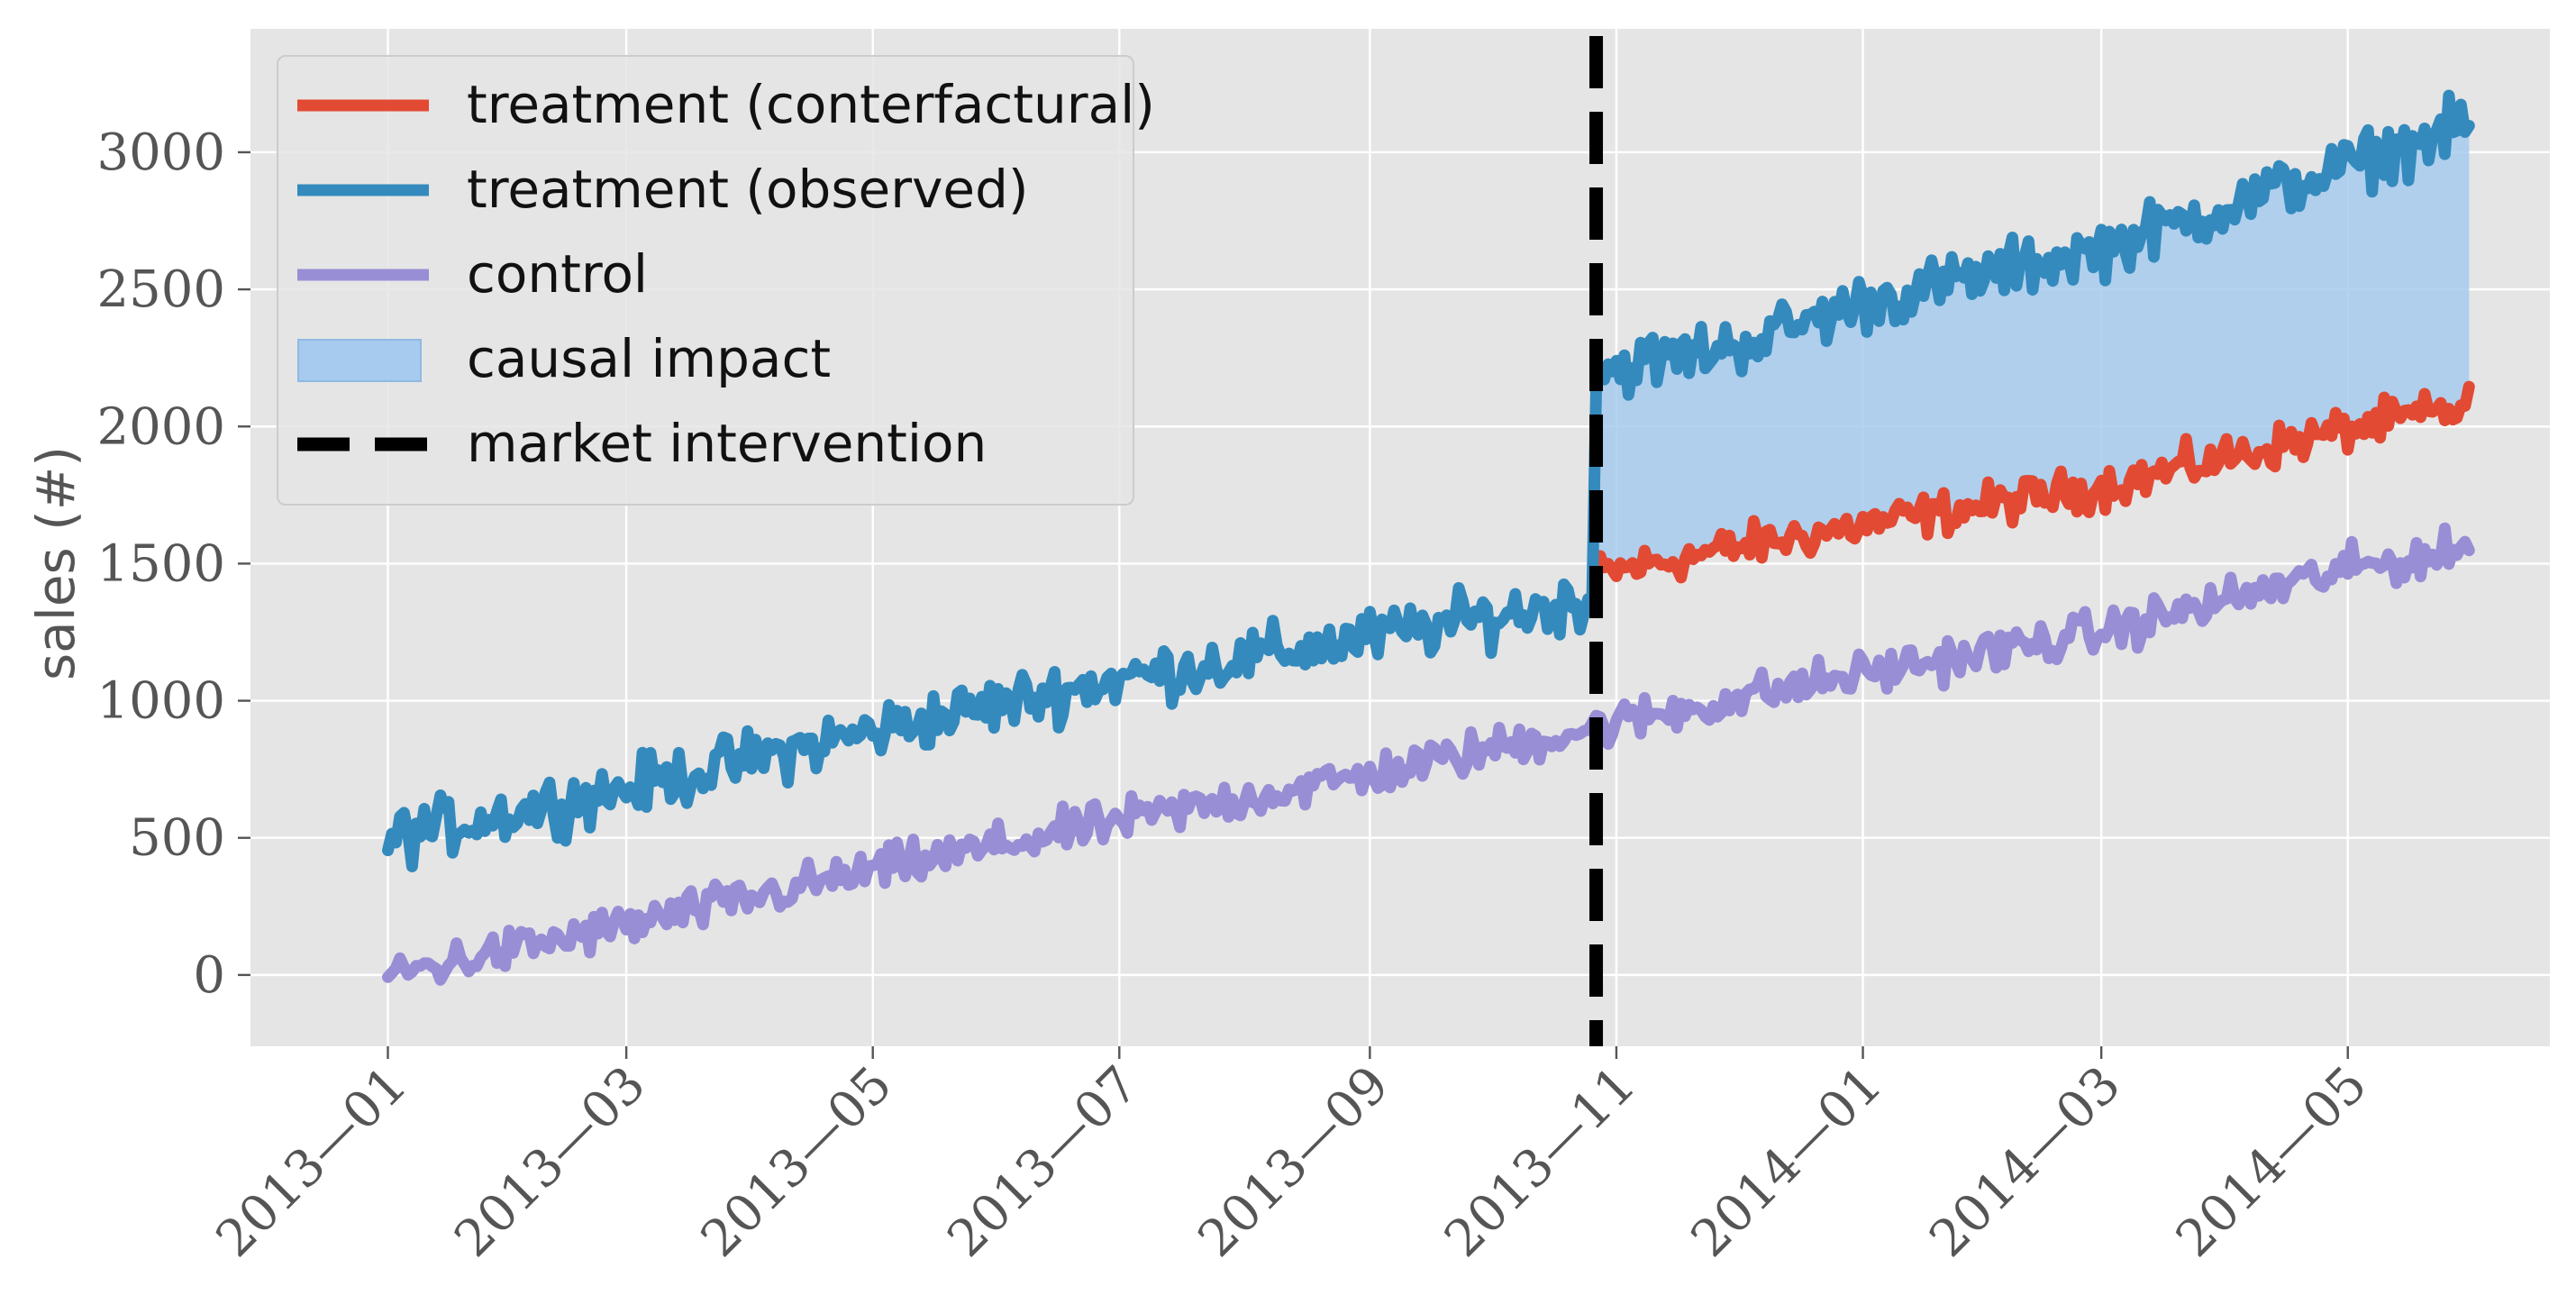  Describe the element at coordinates (727, 443) in the screenshot. I see `legend-label: market intervention` at that location.